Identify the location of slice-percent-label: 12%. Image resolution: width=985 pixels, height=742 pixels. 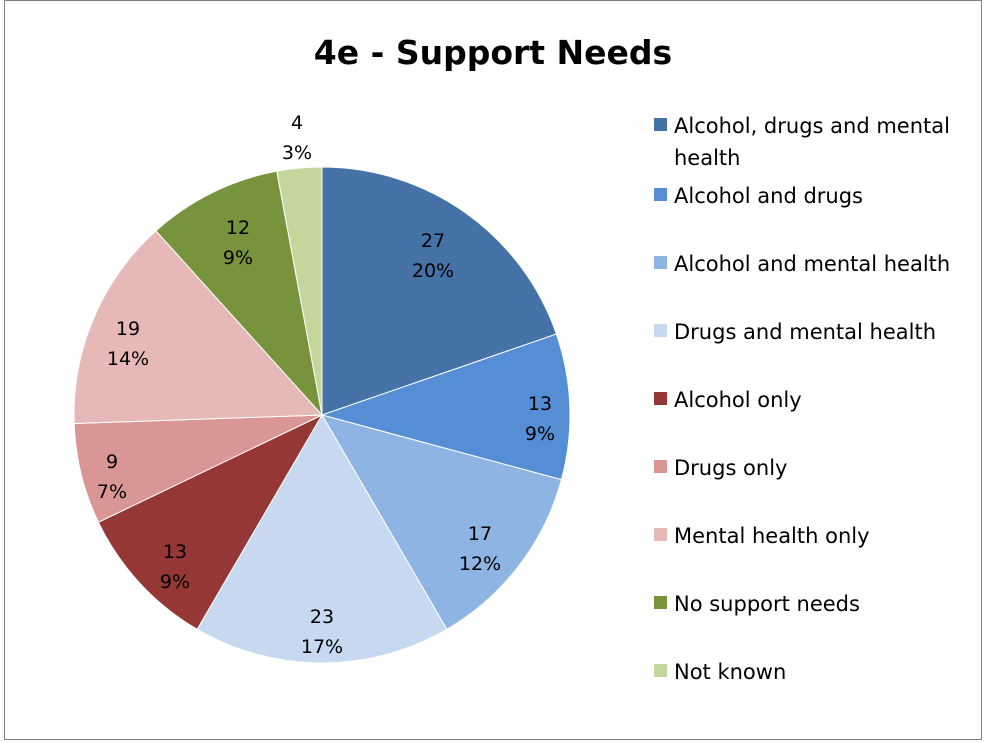
(480, 564).